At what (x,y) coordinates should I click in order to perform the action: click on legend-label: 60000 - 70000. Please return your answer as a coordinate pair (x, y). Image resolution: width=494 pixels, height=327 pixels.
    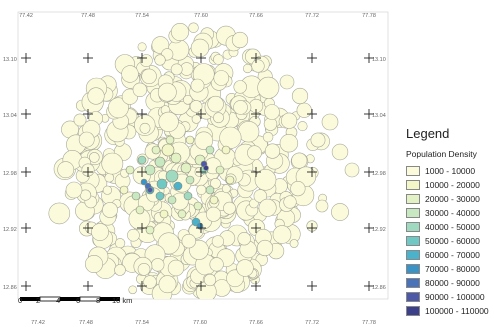
    Looking at the image, I should click on (452, 255).